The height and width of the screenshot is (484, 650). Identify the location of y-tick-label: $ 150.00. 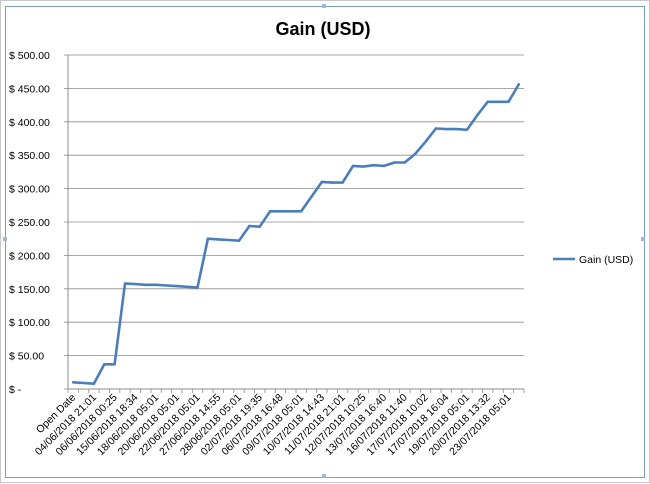
(29, 290).